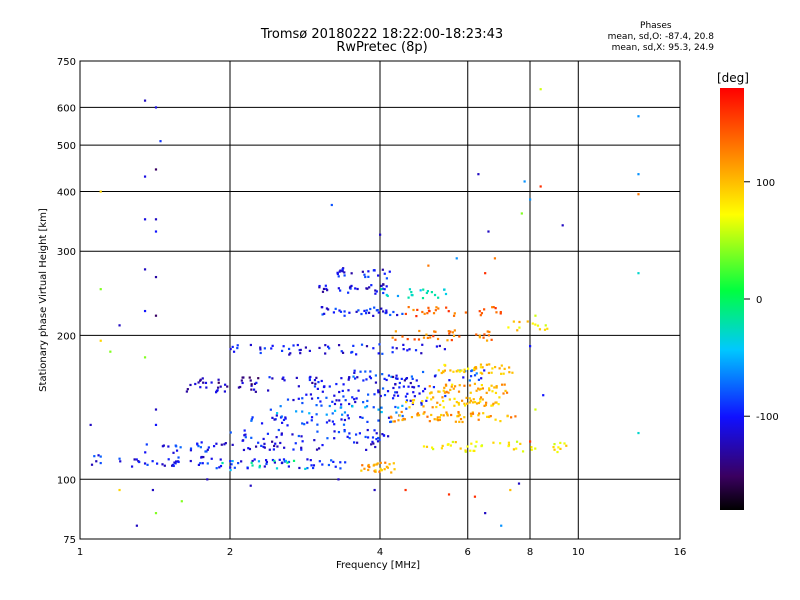 The height and width of the screenshot is (600, 800). What do you see at coordinates (759, 300) in the screenshot?
I see `colorbar-tick-label: 0` at bounding box center [759, 300].